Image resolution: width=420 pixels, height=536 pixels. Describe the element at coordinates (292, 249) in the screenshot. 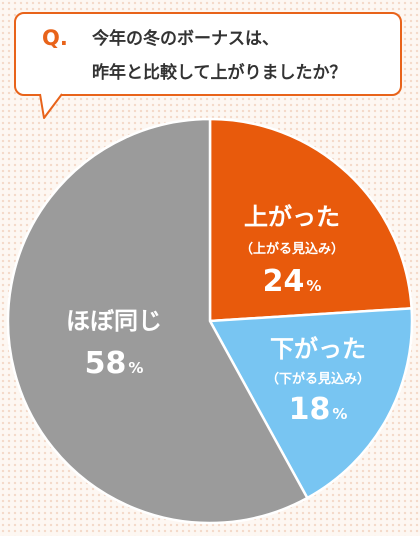

I see `slice-sublabel-up: （上がる見込み）` at that location.